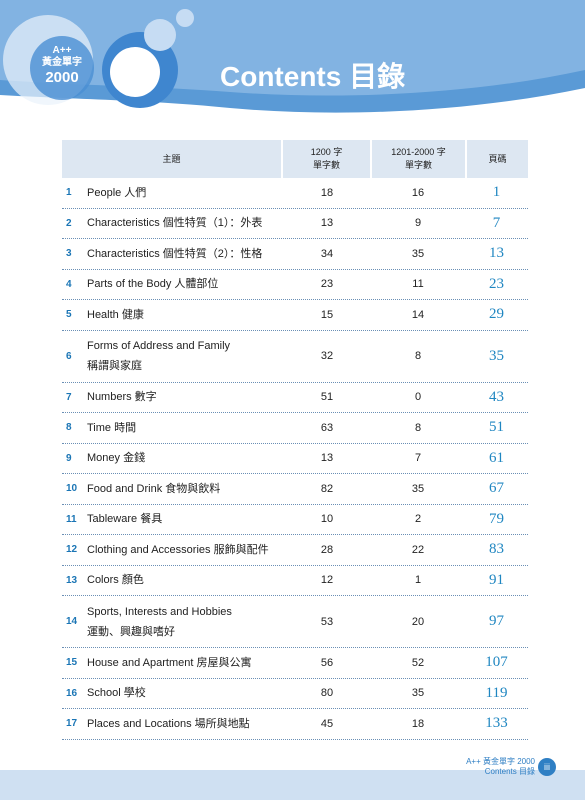 This screenshot has width=585, height=800. Describe the element at coordinates (327, 314) in the screenshot. I see `count-1200: 15` at that location.